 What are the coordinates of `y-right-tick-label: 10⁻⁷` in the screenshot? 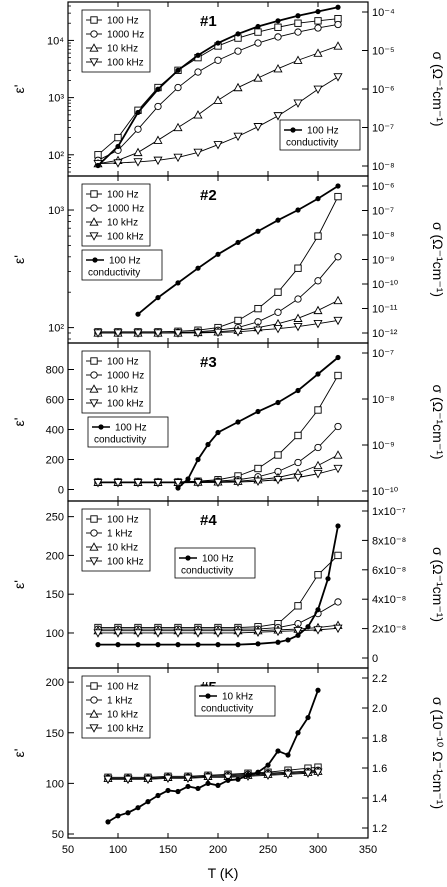 It's located at (383, 354).